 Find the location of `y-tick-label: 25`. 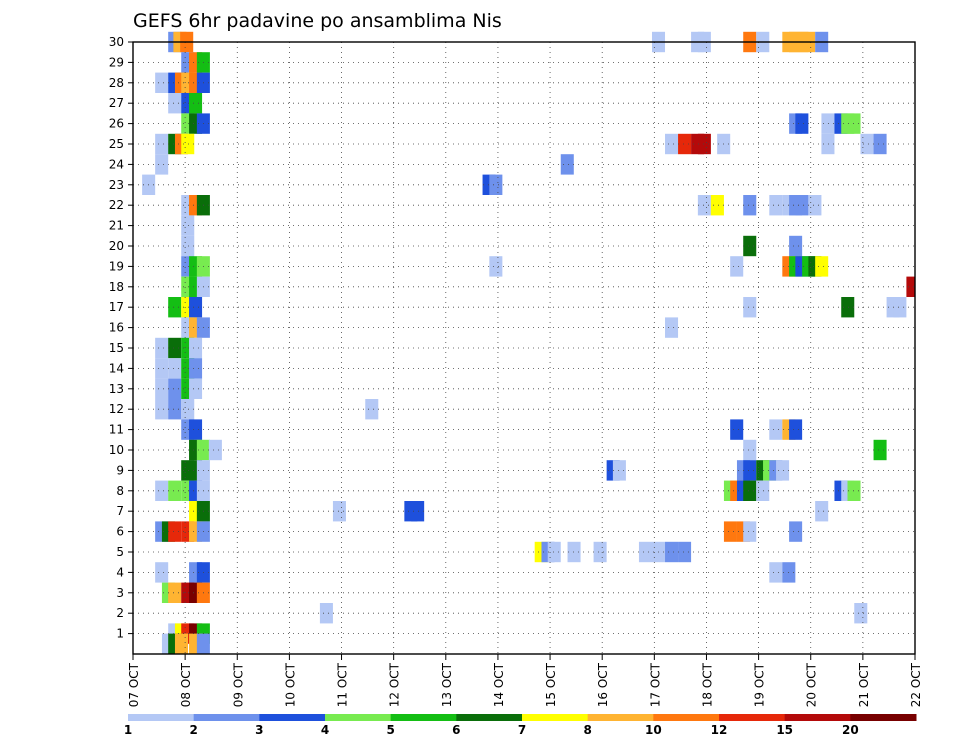

y-tick-label: 25 is located at coordinates (116, 144).